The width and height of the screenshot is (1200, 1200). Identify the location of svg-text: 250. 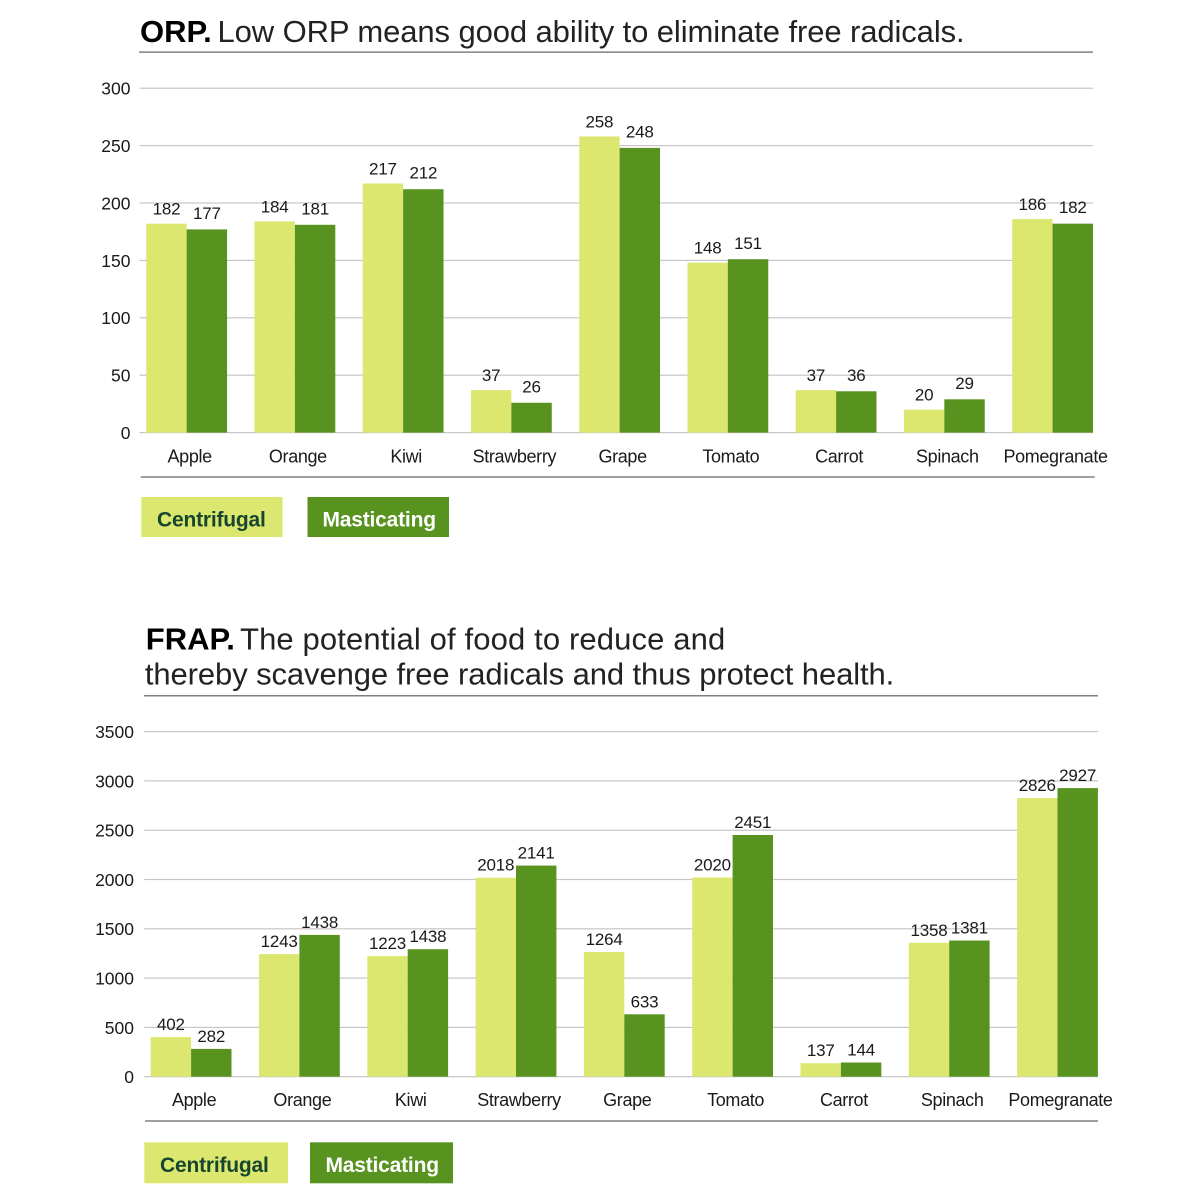
(115, 146).